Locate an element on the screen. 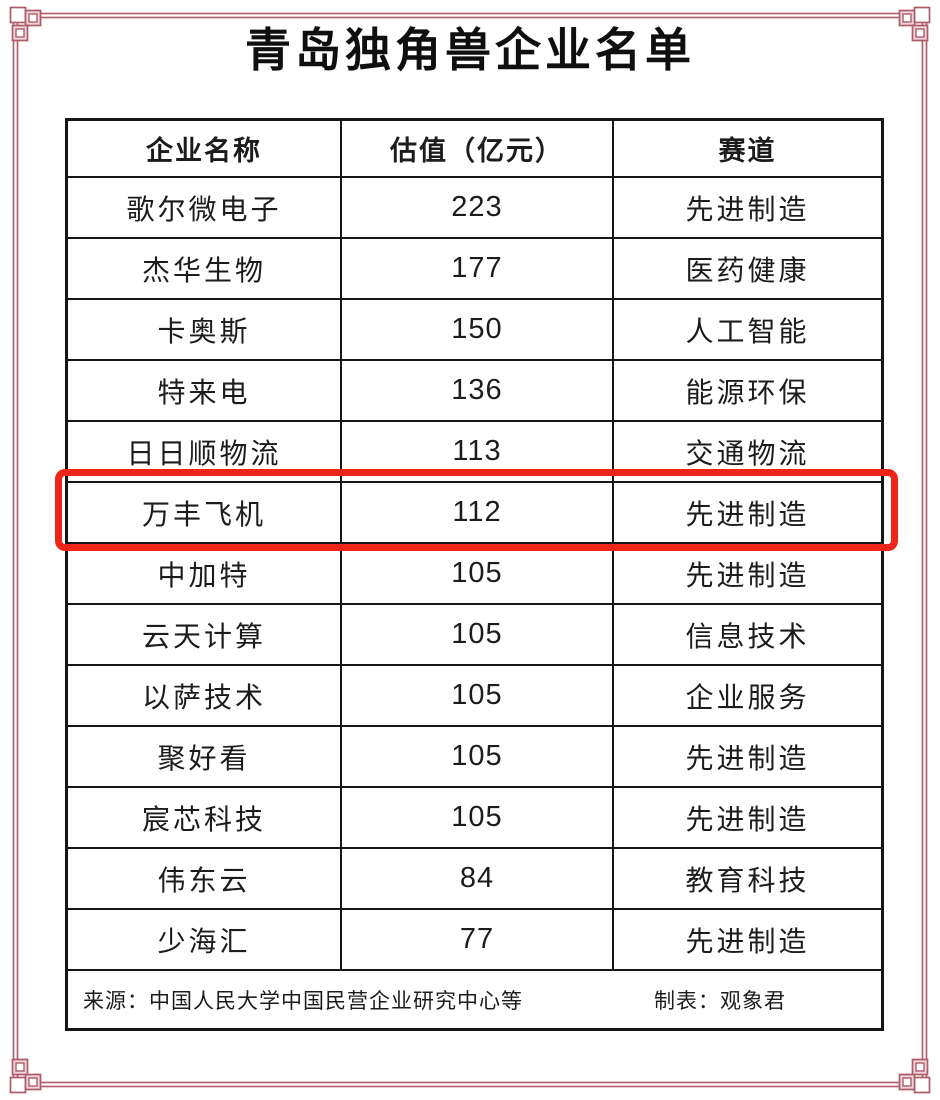 The height and width of the screenshot is (1100, 940). table-row: 云天计算 105 信息技术 is located at coordinates (474, 633).